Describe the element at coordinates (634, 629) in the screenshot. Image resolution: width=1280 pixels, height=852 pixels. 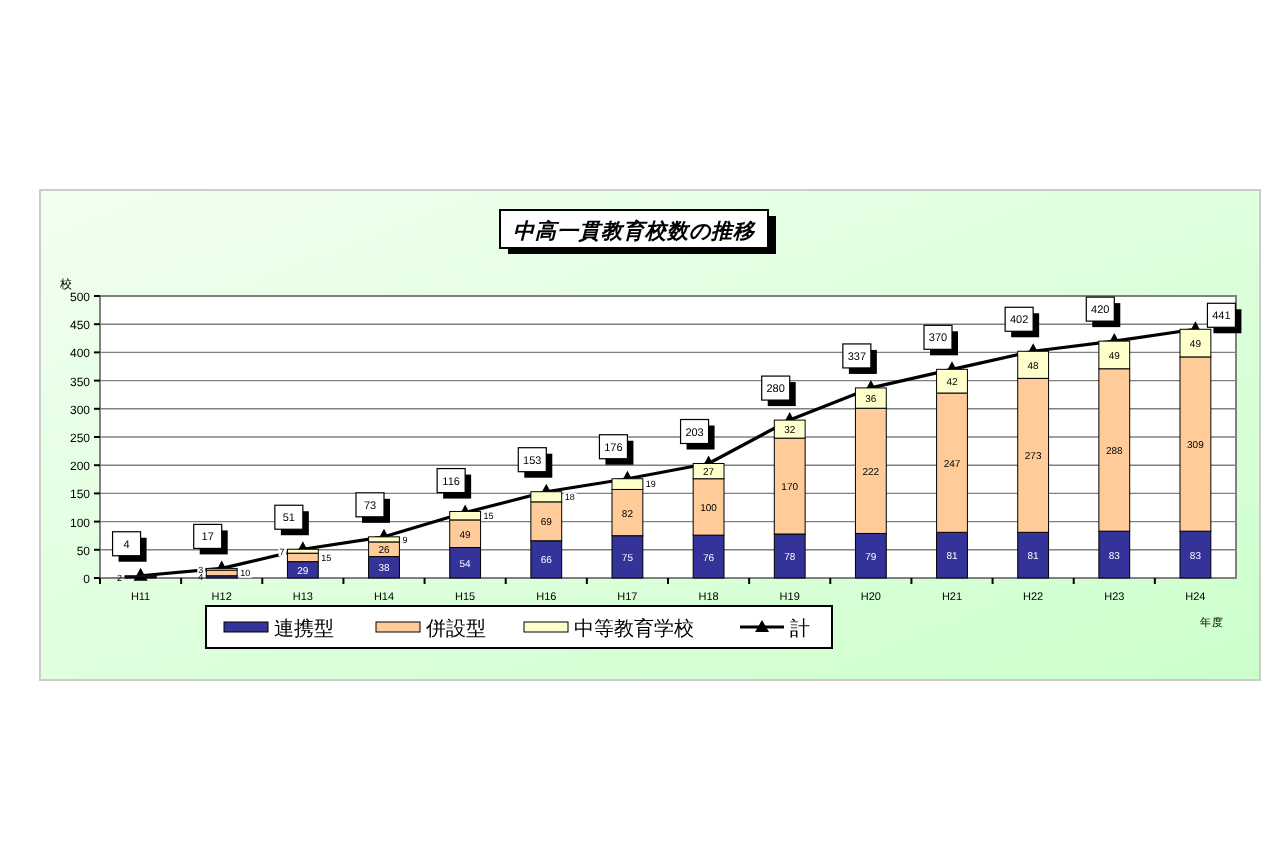
I see `legend-label: 中等教育学校` at that location.